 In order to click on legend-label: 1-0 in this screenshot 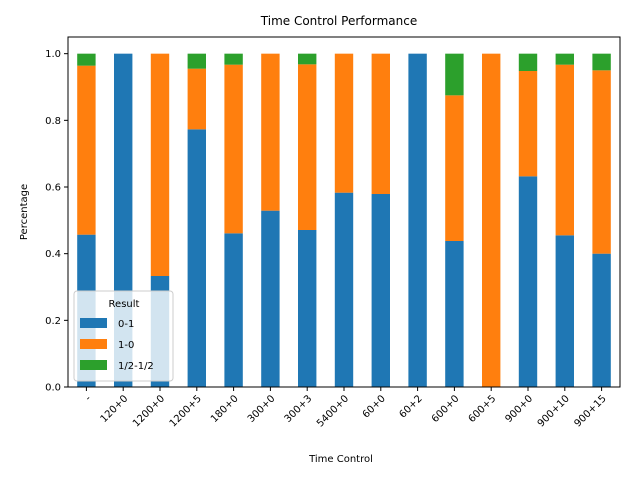, I will do `click(126, 345)`.